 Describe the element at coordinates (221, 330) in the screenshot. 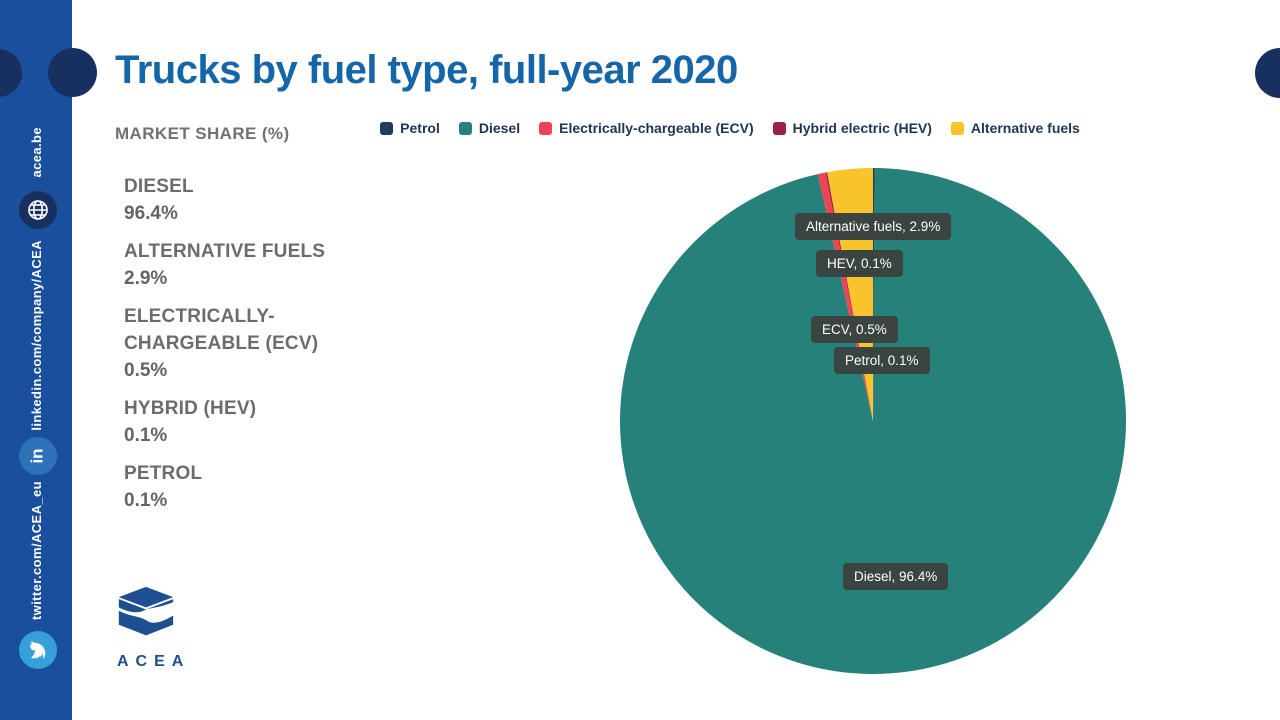

I see `stat-label-ecv: ELECTRICALLY-CHARGEABLE (ECV)` at that location.